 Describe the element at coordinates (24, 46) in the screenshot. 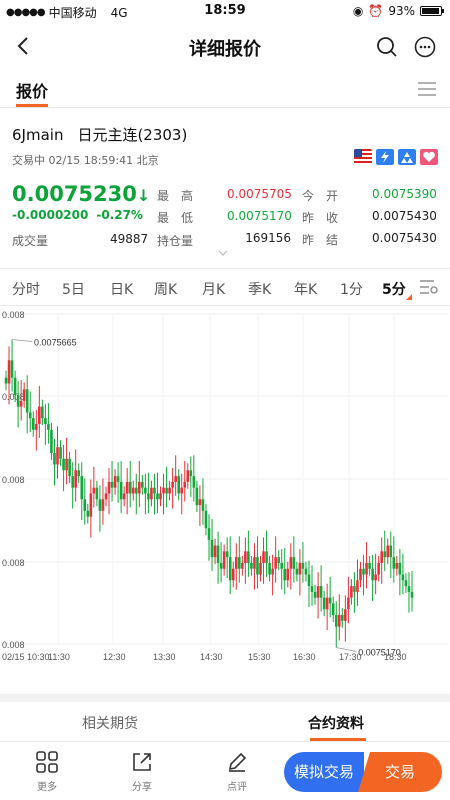

I see `back-icon` at that location.